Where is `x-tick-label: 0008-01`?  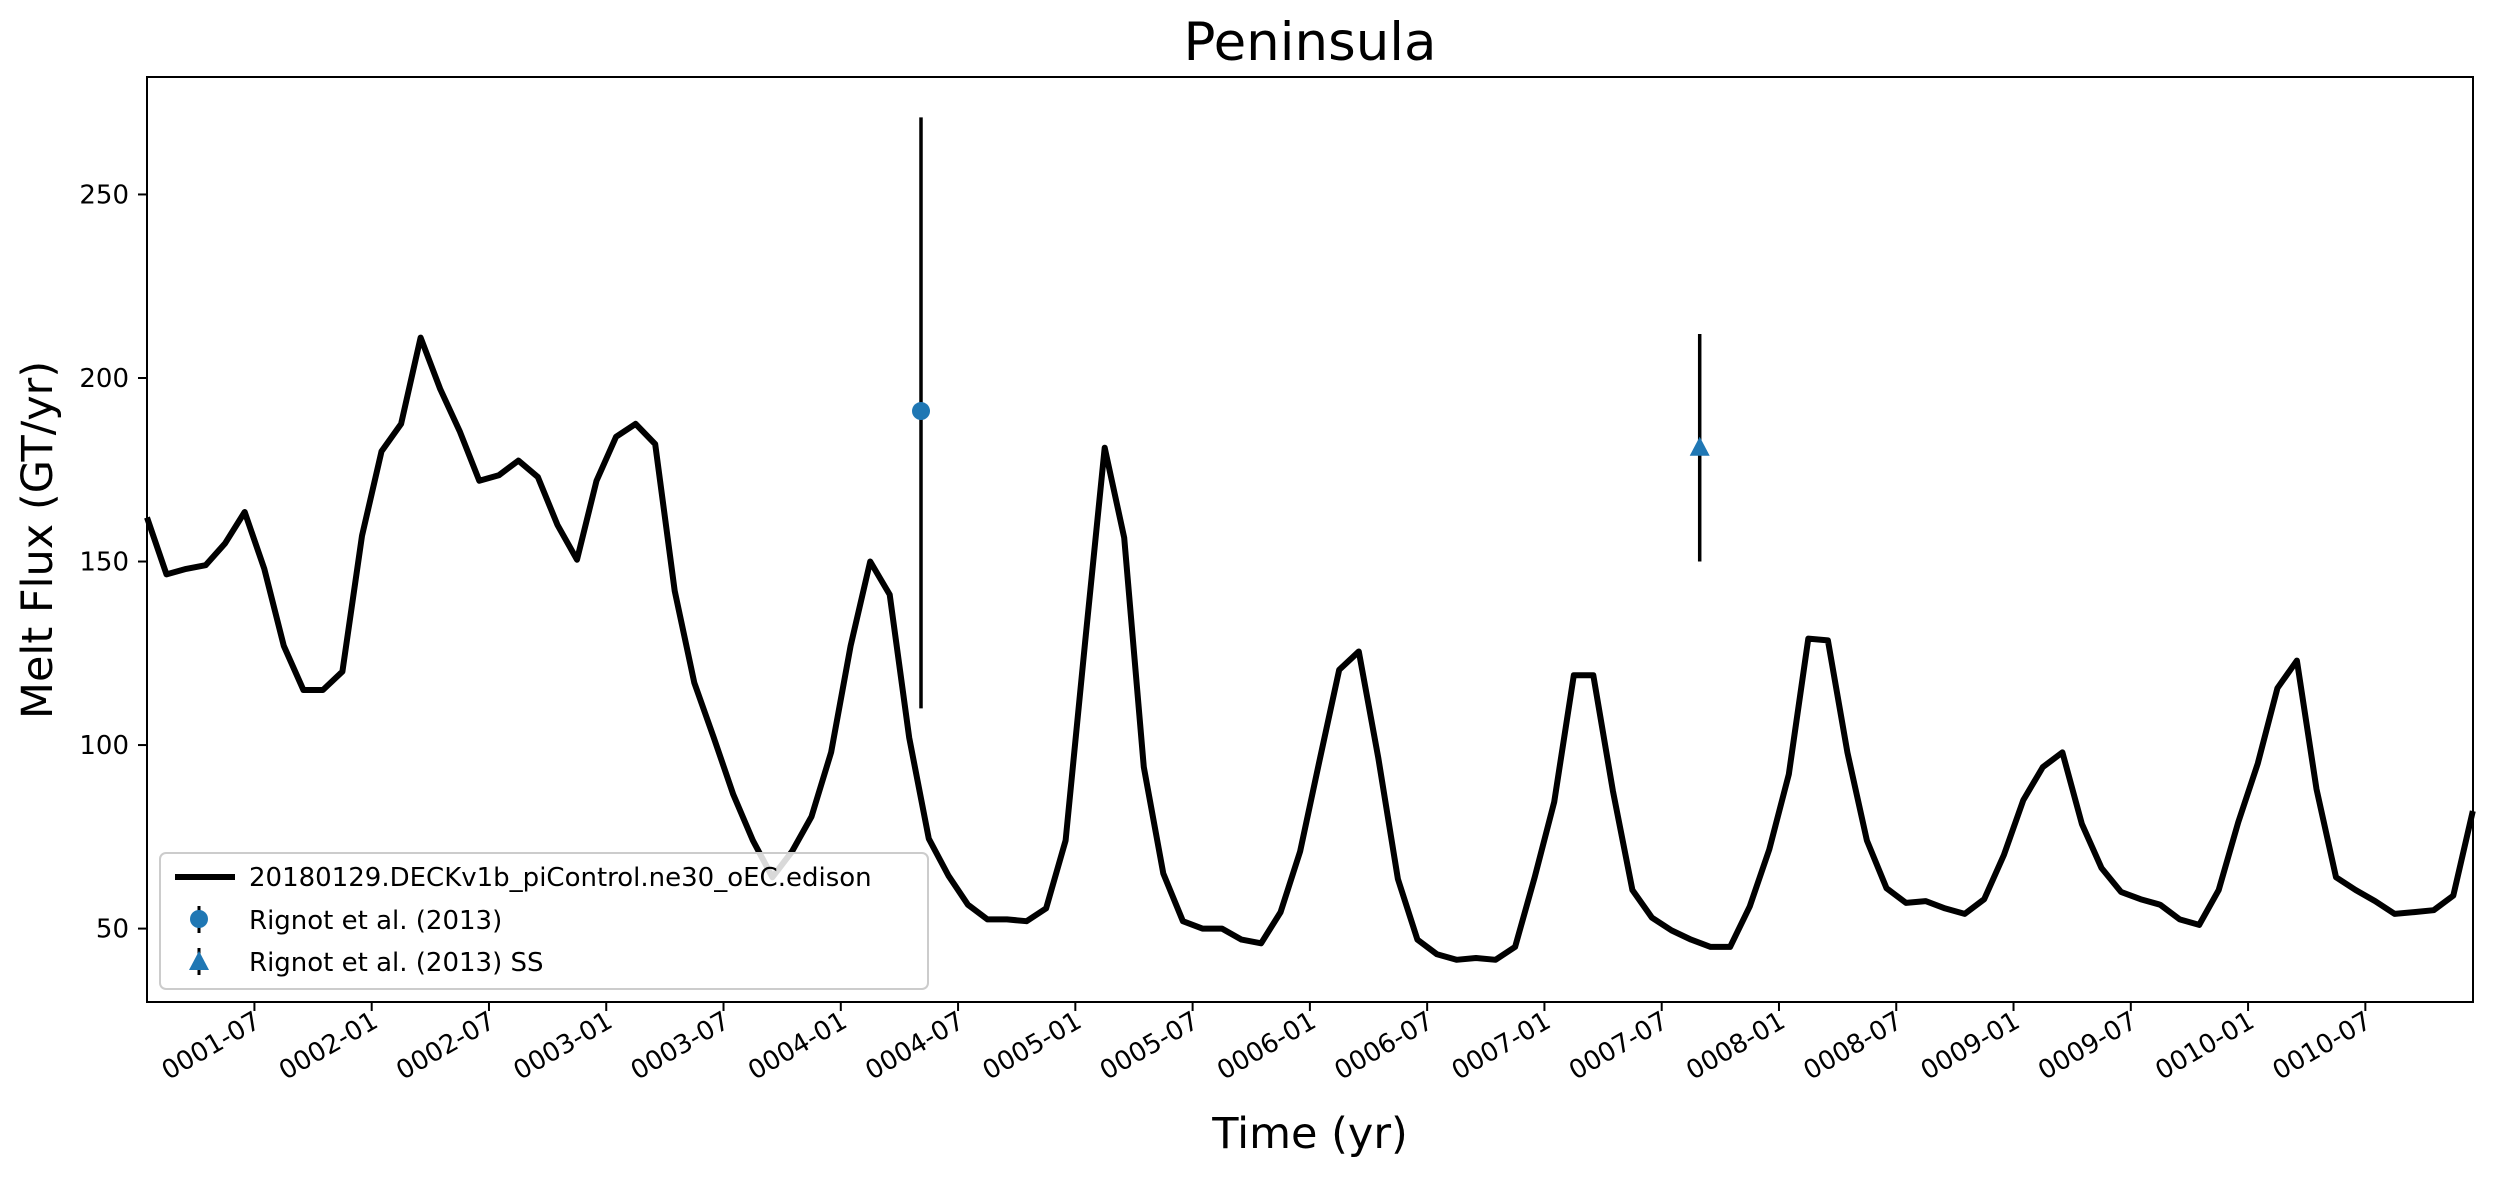 x-tick-label: 0008-01 is located at coordinates (1735, 1046).